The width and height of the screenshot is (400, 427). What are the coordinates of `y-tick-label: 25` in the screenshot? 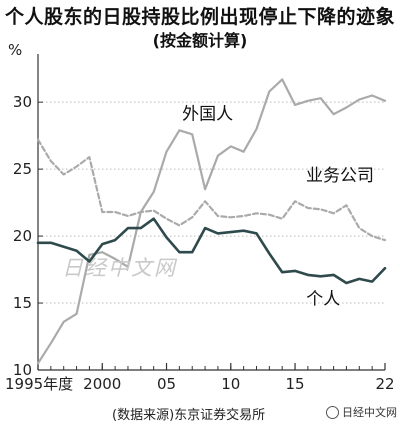 It's located at (22, 169).